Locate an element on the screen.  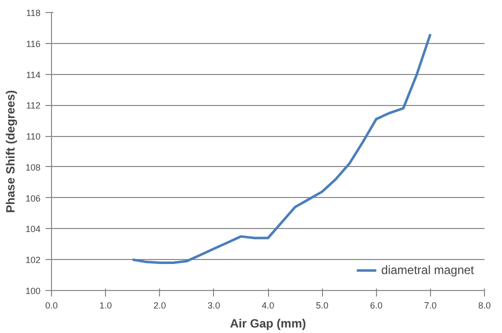
legend-label: diametral magnet is located at coordinates (427, 270).